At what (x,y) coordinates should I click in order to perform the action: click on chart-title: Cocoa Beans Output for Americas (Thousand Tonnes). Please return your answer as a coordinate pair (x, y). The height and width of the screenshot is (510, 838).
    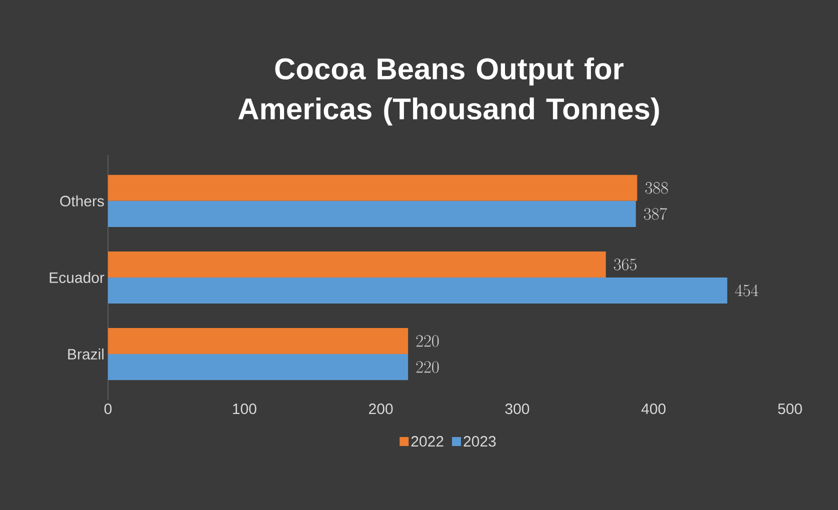
    Looking at the image, I should click on (448, 91).